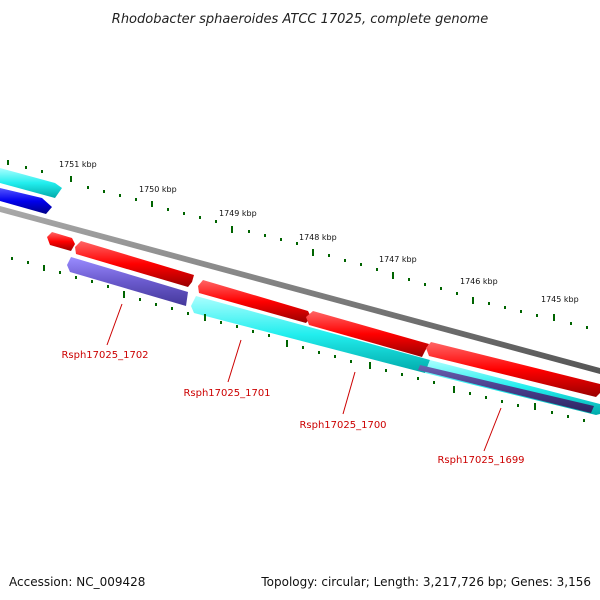  What do you see at coordinates (479, 281) in the screenshot?
I see `scale-label: 1746 kbp` at bounding box center [479, 281].